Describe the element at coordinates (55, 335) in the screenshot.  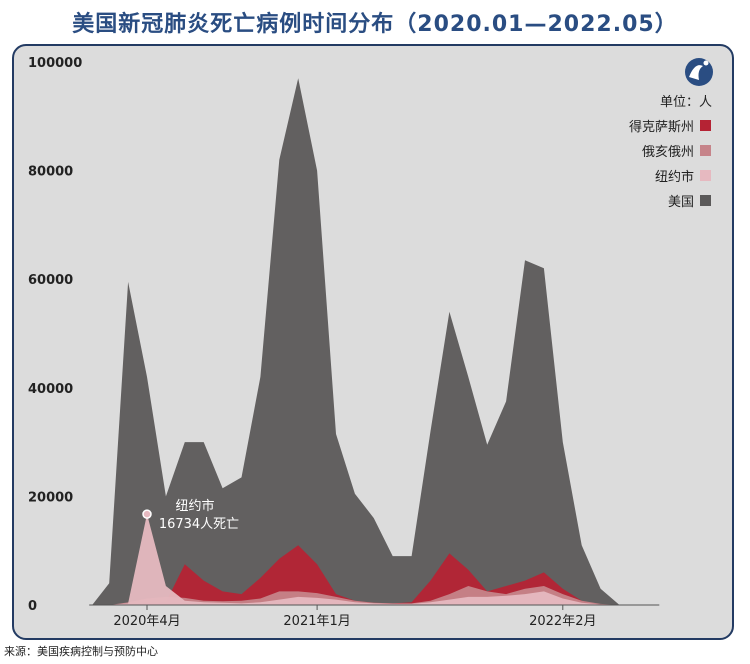
I see `y-axis: 100000 80000 60000 40000 20000 0` at that location.